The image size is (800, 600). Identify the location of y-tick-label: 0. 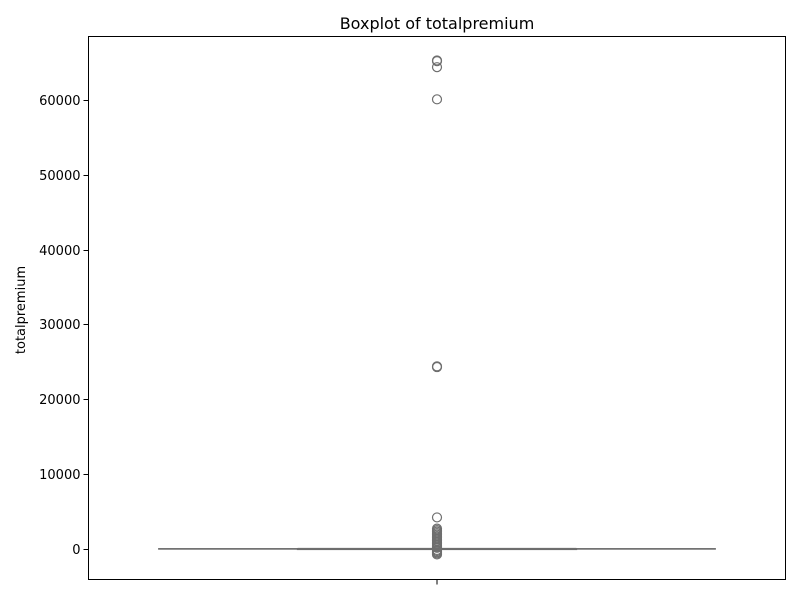
(76, 550).